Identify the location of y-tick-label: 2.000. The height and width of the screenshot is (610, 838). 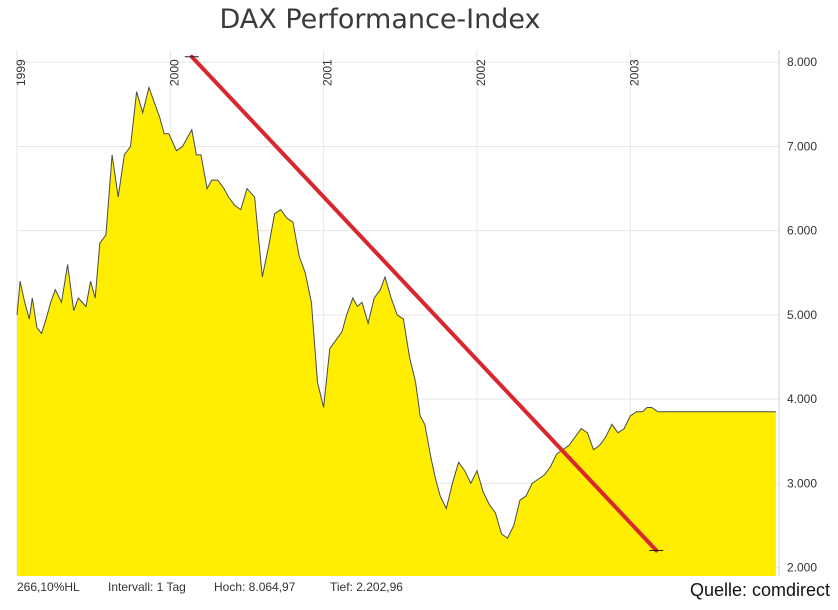
(802, 568).